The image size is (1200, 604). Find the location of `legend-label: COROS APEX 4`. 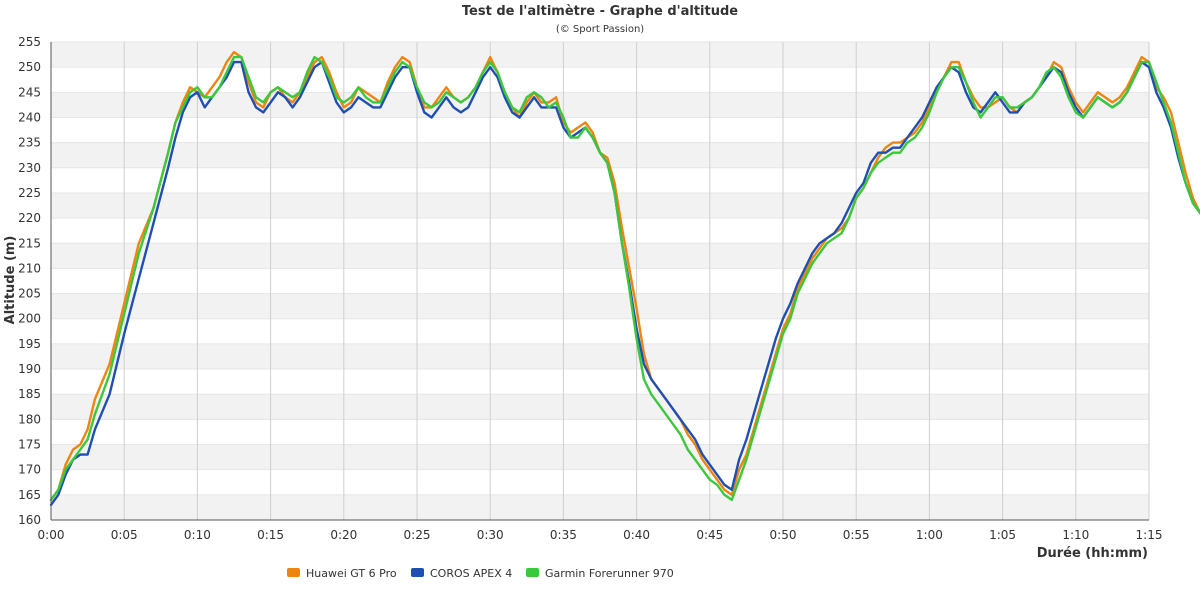

legend-label: COROS APEX 4 is located at coordinates (471, 573).